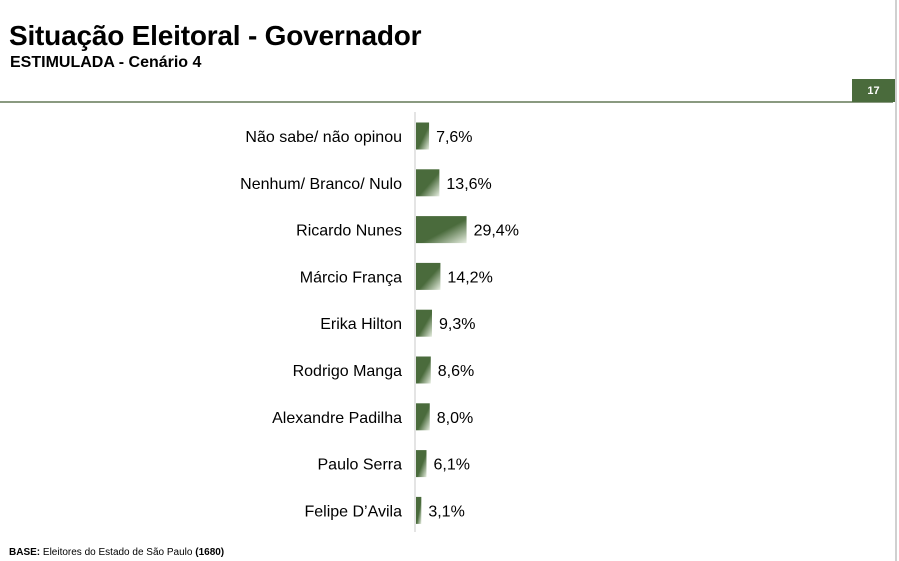 Image resolution: width=899 pixels, height=561 pixels. What do you see at coordinates (446, 511) in the screenshot?
I see `value-label: 3,1%` at bounding box center [446, 511].